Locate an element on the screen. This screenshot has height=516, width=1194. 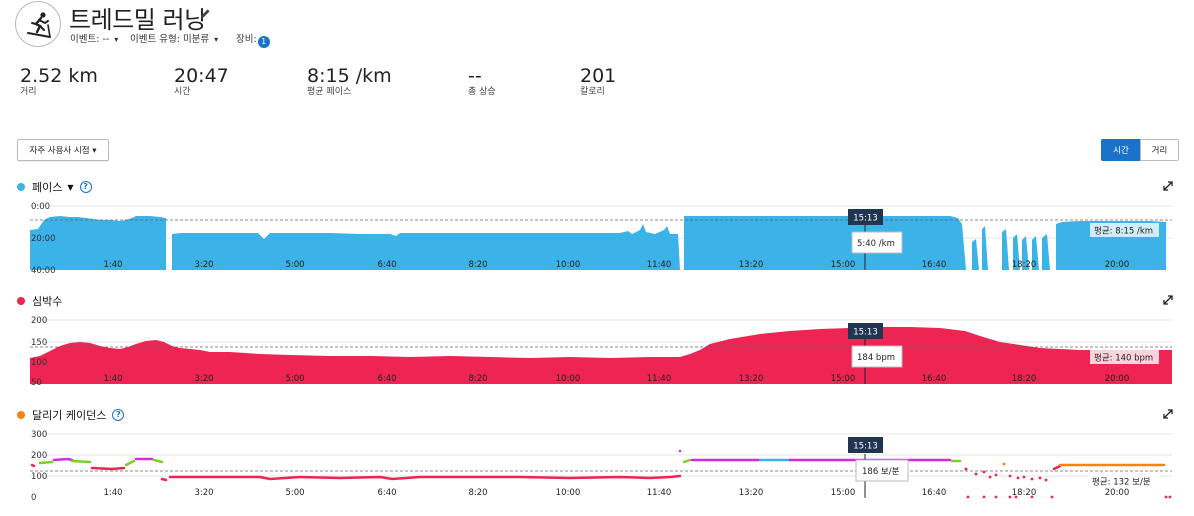
toggle-distance-button: 거리 is located at coordinates (1159, 150).